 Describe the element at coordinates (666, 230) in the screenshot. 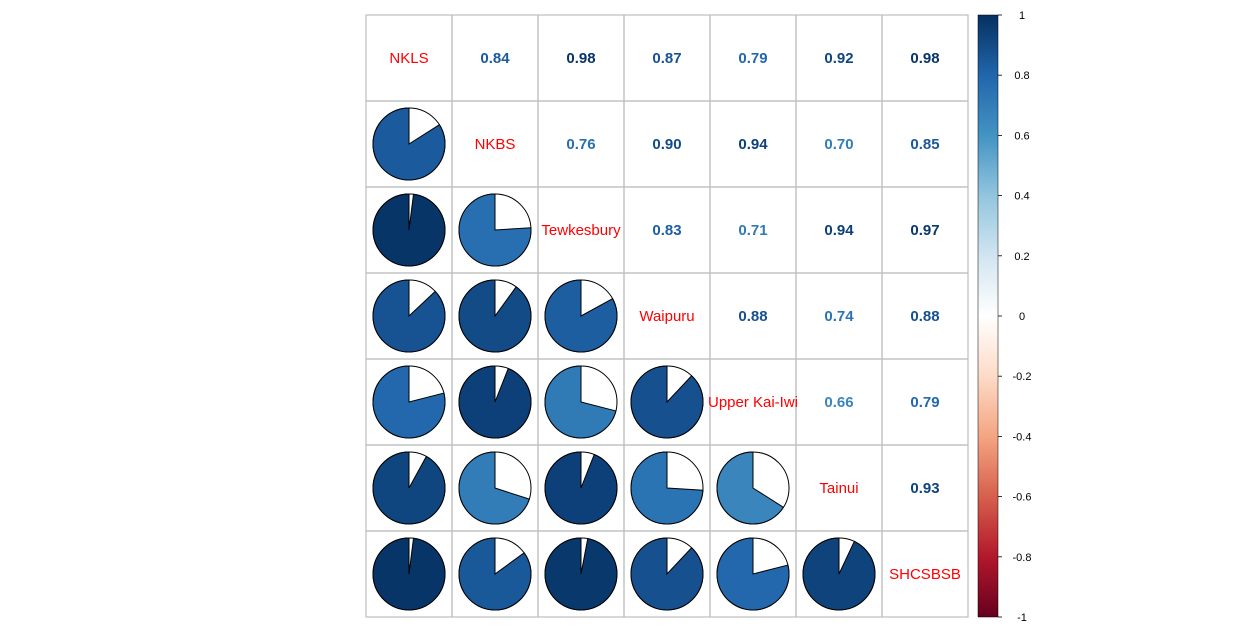

I see `correlation-value: 0.83` at that location.